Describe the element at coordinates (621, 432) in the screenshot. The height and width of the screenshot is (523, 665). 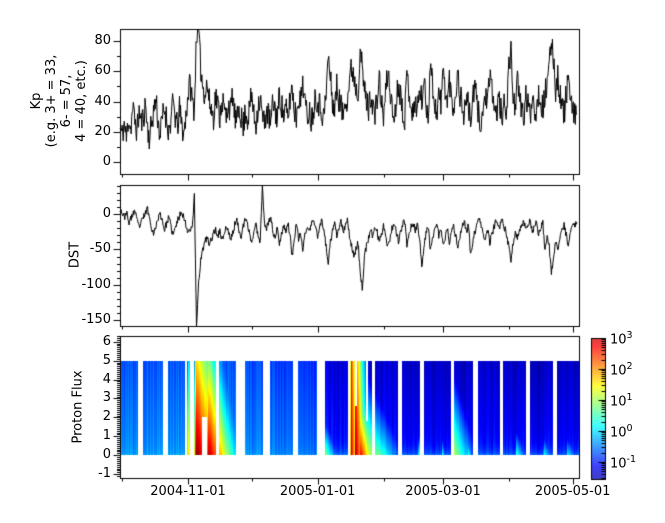
I see `colorbar-tick-label: 10⁰` at that location.